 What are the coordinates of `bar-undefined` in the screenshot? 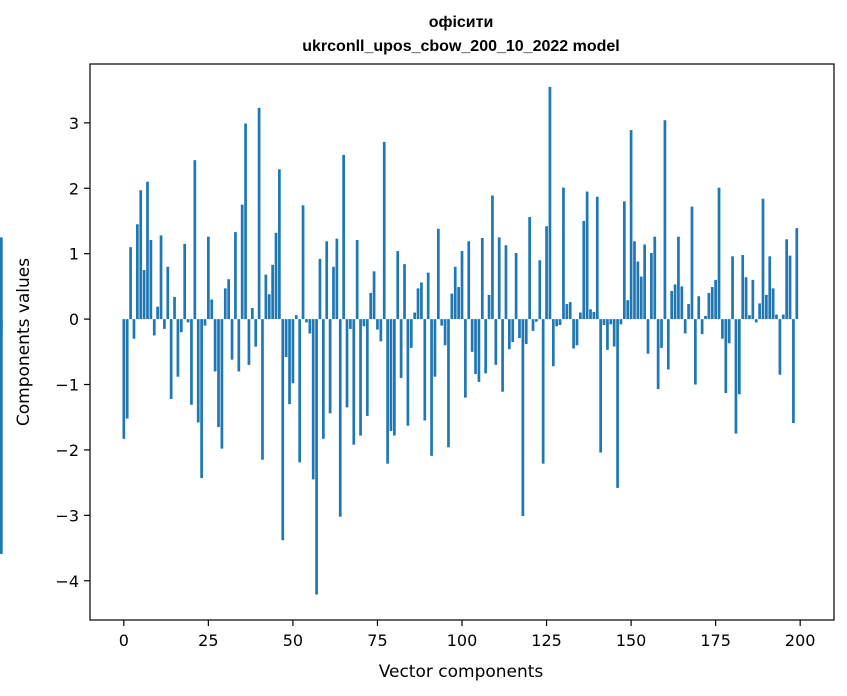 It's located at (1, 278).